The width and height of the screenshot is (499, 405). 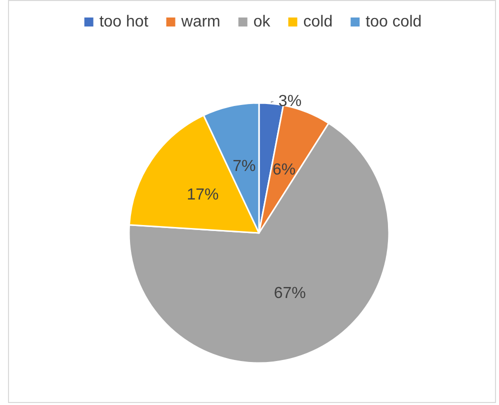 I want to click on legend-label: cold, so click(x=318, y=22).